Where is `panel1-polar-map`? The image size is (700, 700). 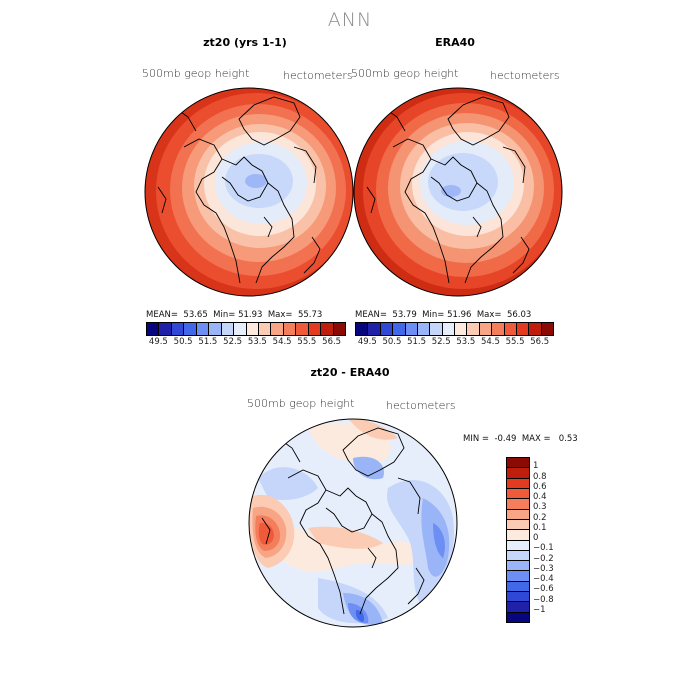
panel1-polar-map is located at coordinates (249, 192).